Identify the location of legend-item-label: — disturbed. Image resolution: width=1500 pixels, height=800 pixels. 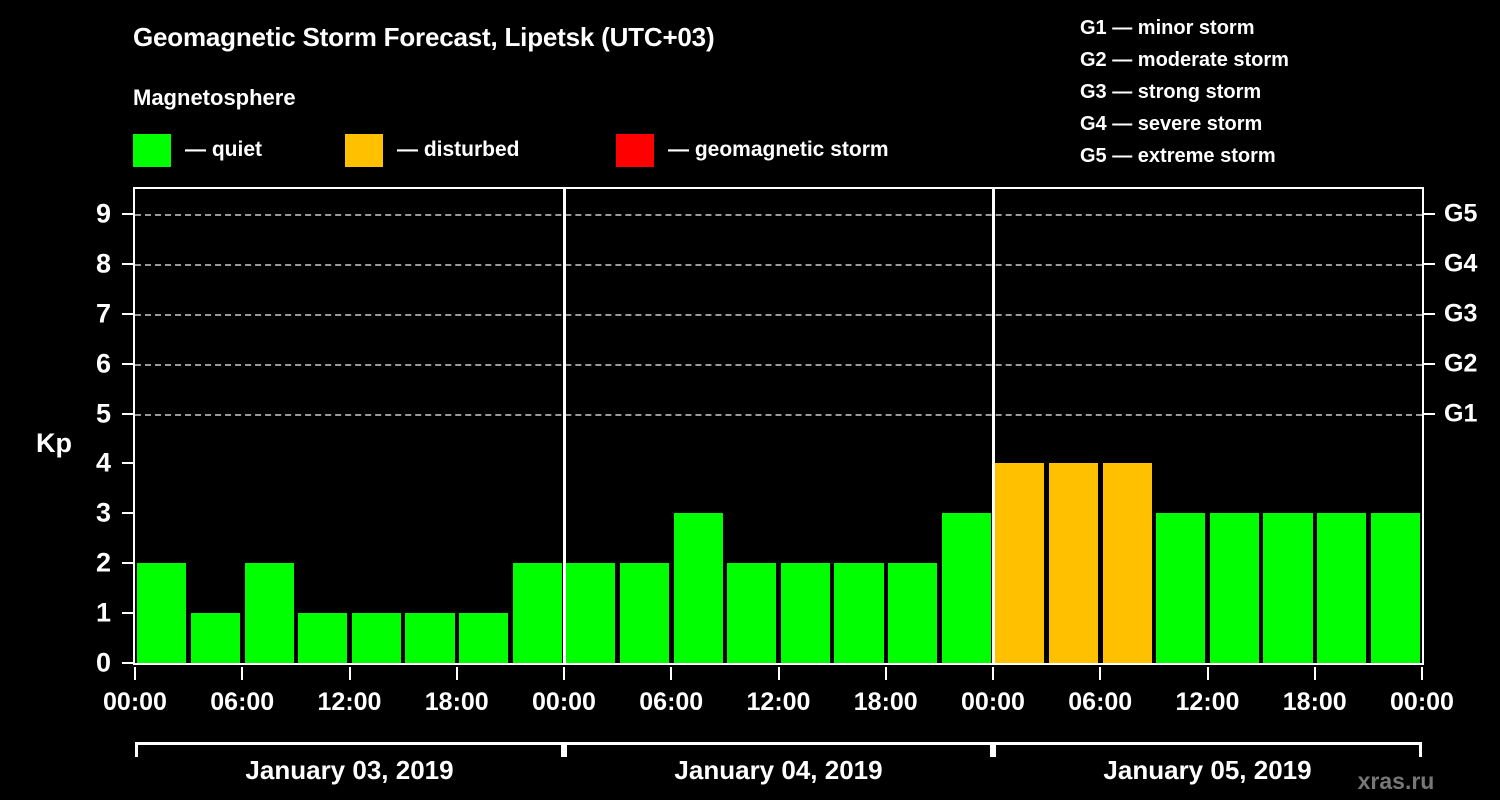
(458, 149).